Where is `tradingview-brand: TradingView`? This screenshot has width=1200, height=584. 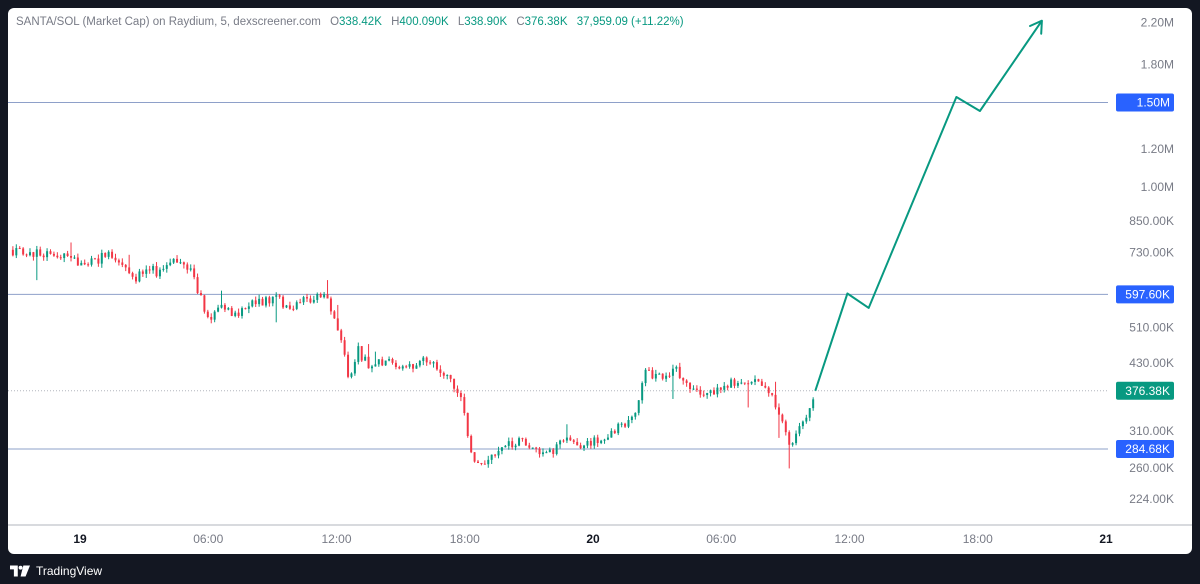 tradingview-brand: TradingView is located at coordinates (69, 571).